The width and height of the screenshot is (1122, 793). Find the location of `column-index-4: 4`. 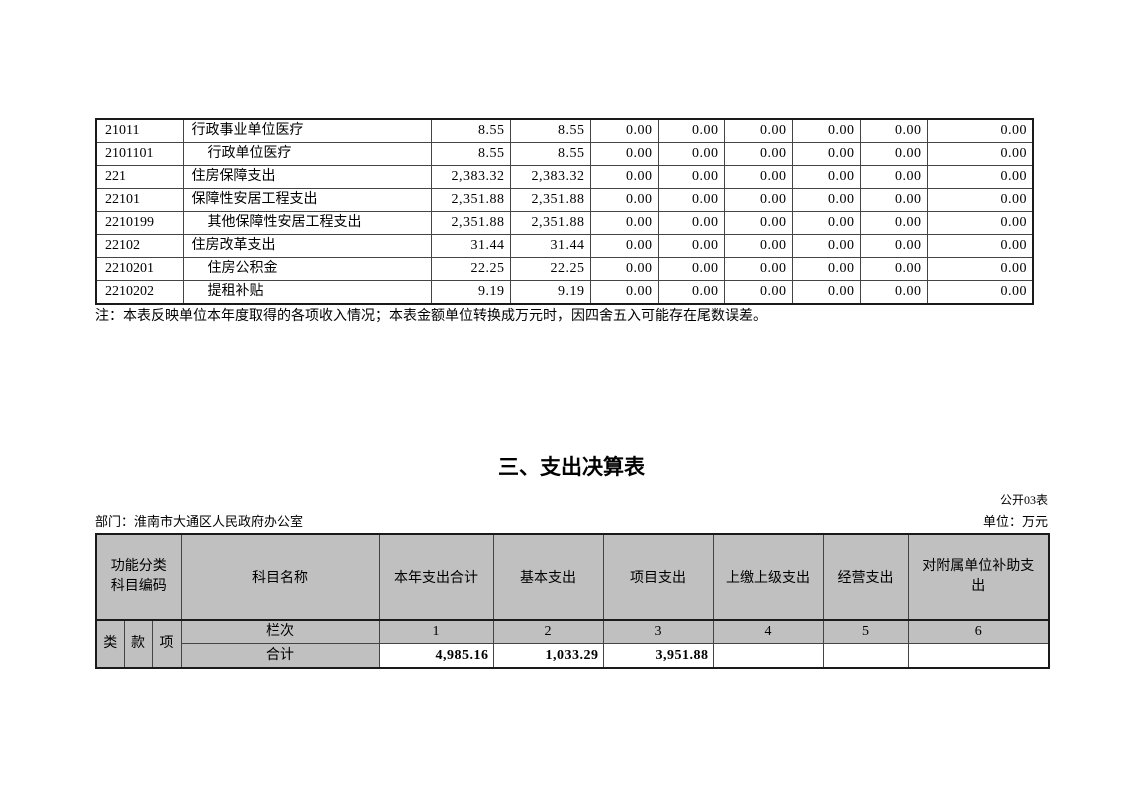

column-index-4: 4 is located at coordinates (768, 631).